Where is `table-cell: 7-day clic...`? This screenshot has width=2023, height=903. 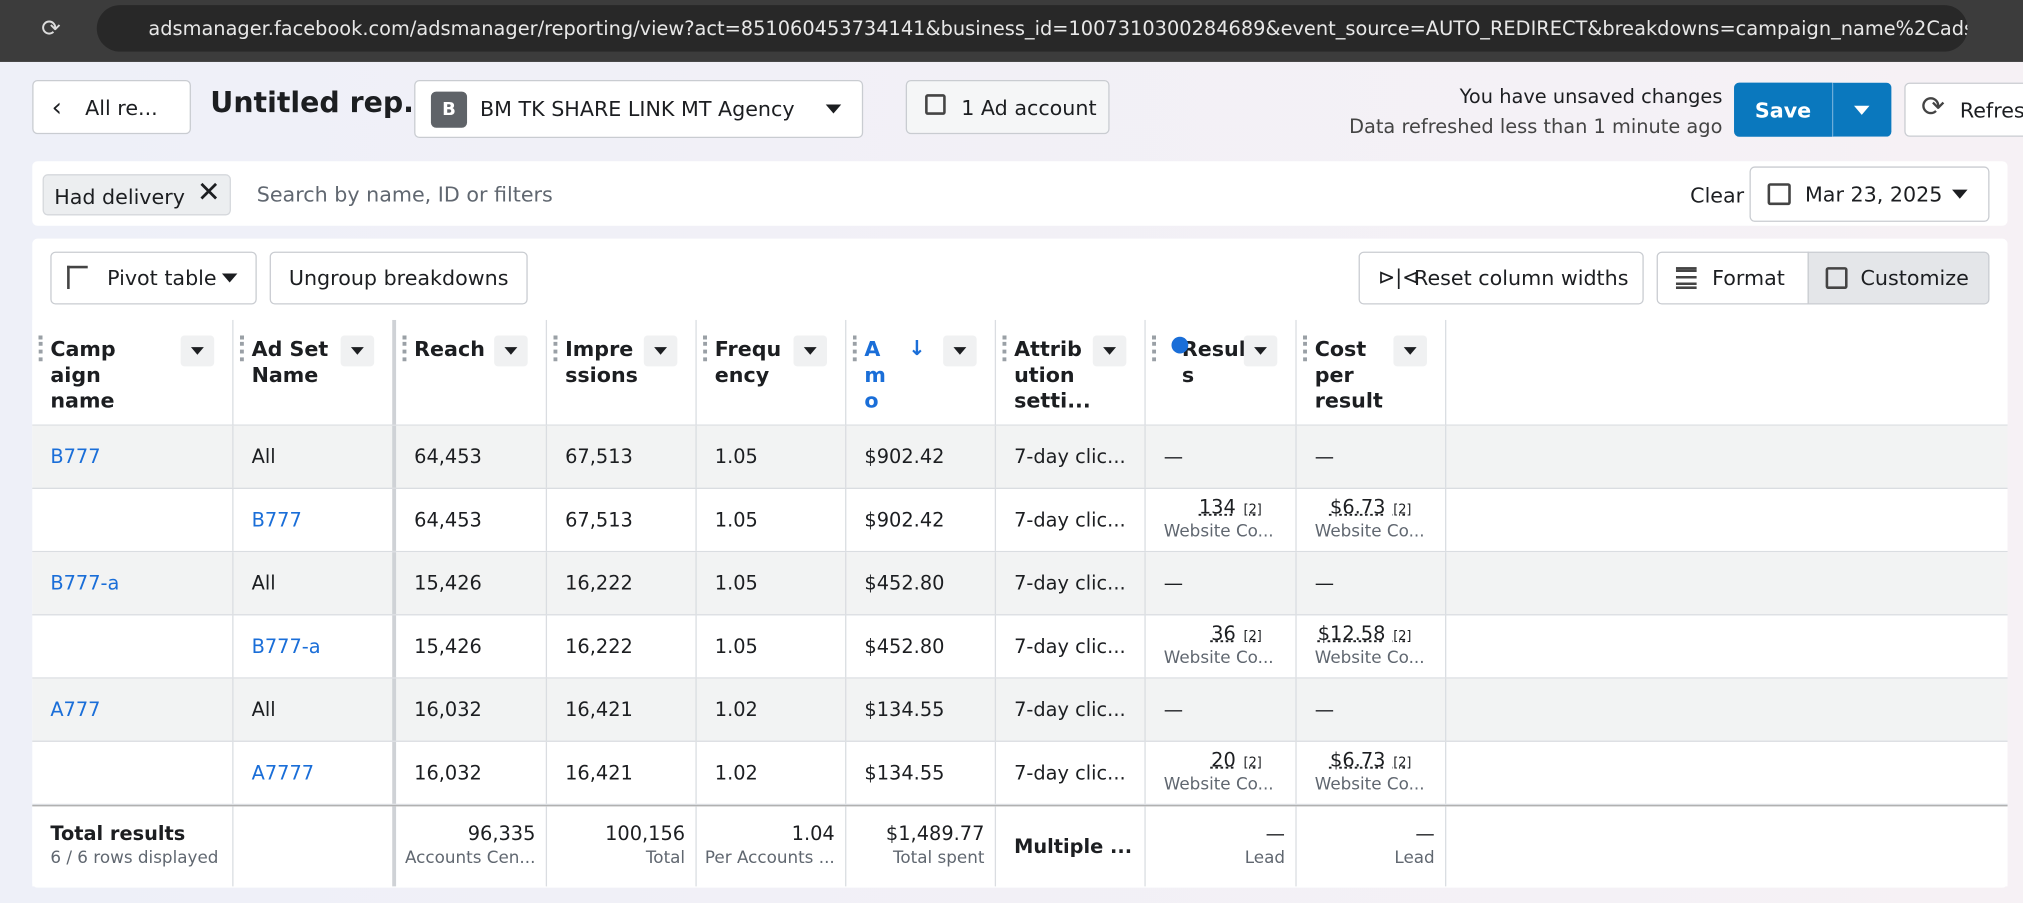 table-cell: 7-day clic... is located at coordinates (1071, 519).